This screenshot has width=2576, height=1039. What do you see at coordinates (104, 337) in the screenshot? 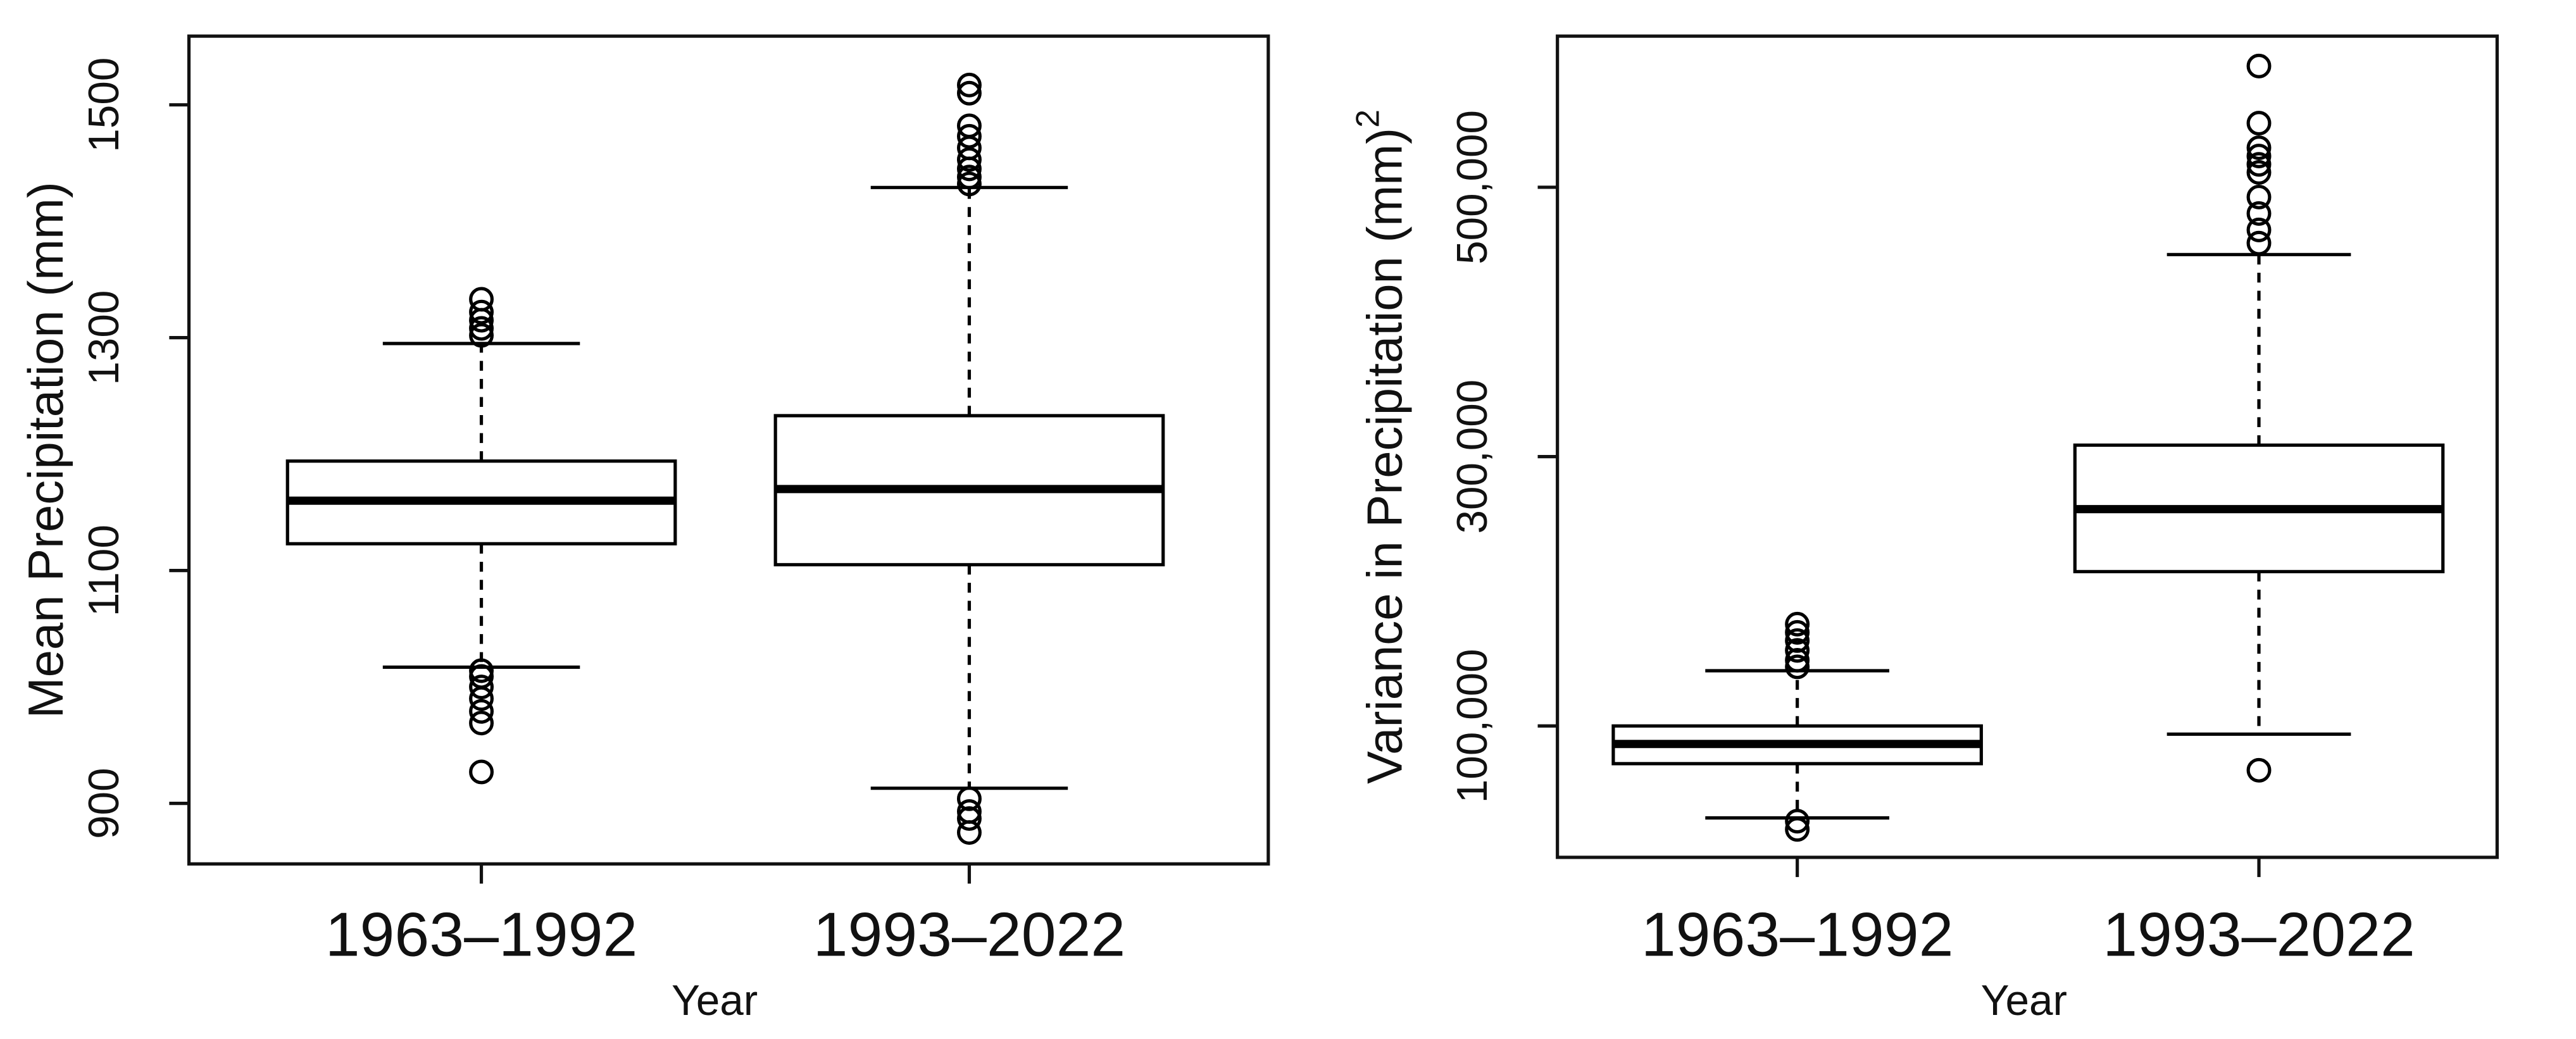
I see `y-tick-label: 1300` at bounding box center [104, 337].